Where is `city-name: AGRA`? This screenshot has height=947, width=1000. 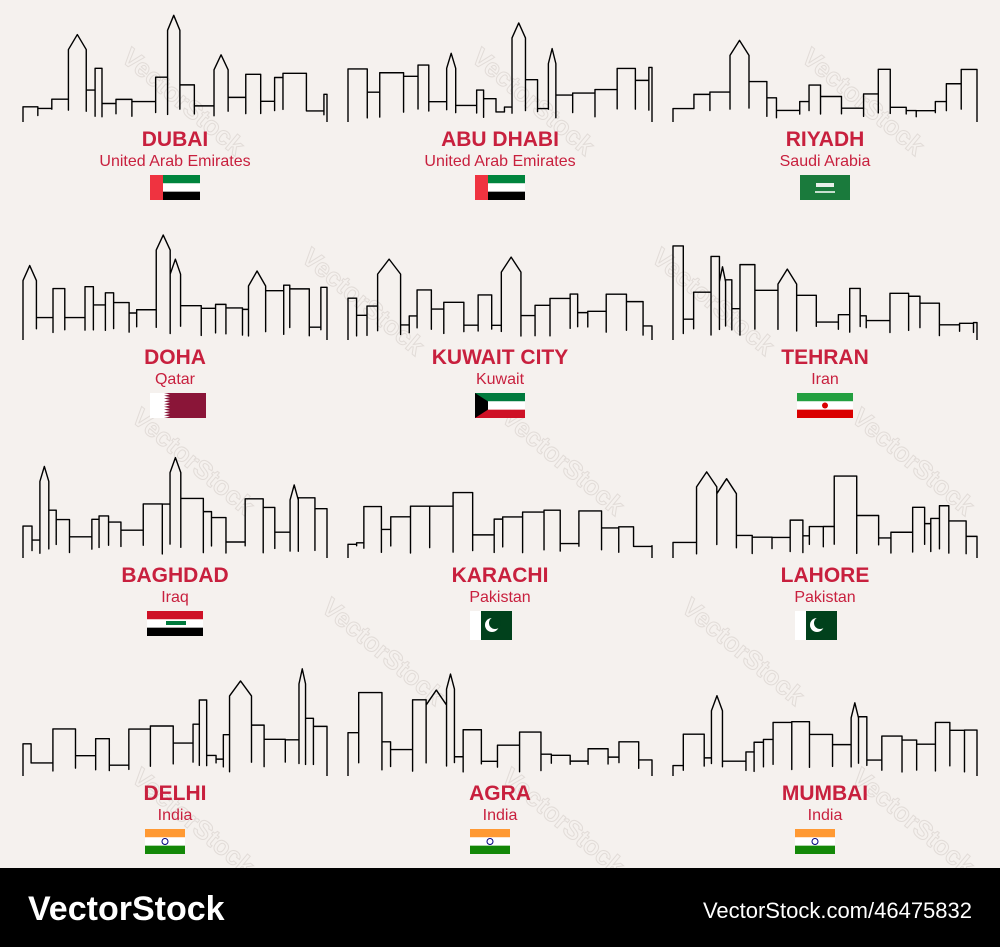
city-name: AGRA is located at coordinates (500, 793).